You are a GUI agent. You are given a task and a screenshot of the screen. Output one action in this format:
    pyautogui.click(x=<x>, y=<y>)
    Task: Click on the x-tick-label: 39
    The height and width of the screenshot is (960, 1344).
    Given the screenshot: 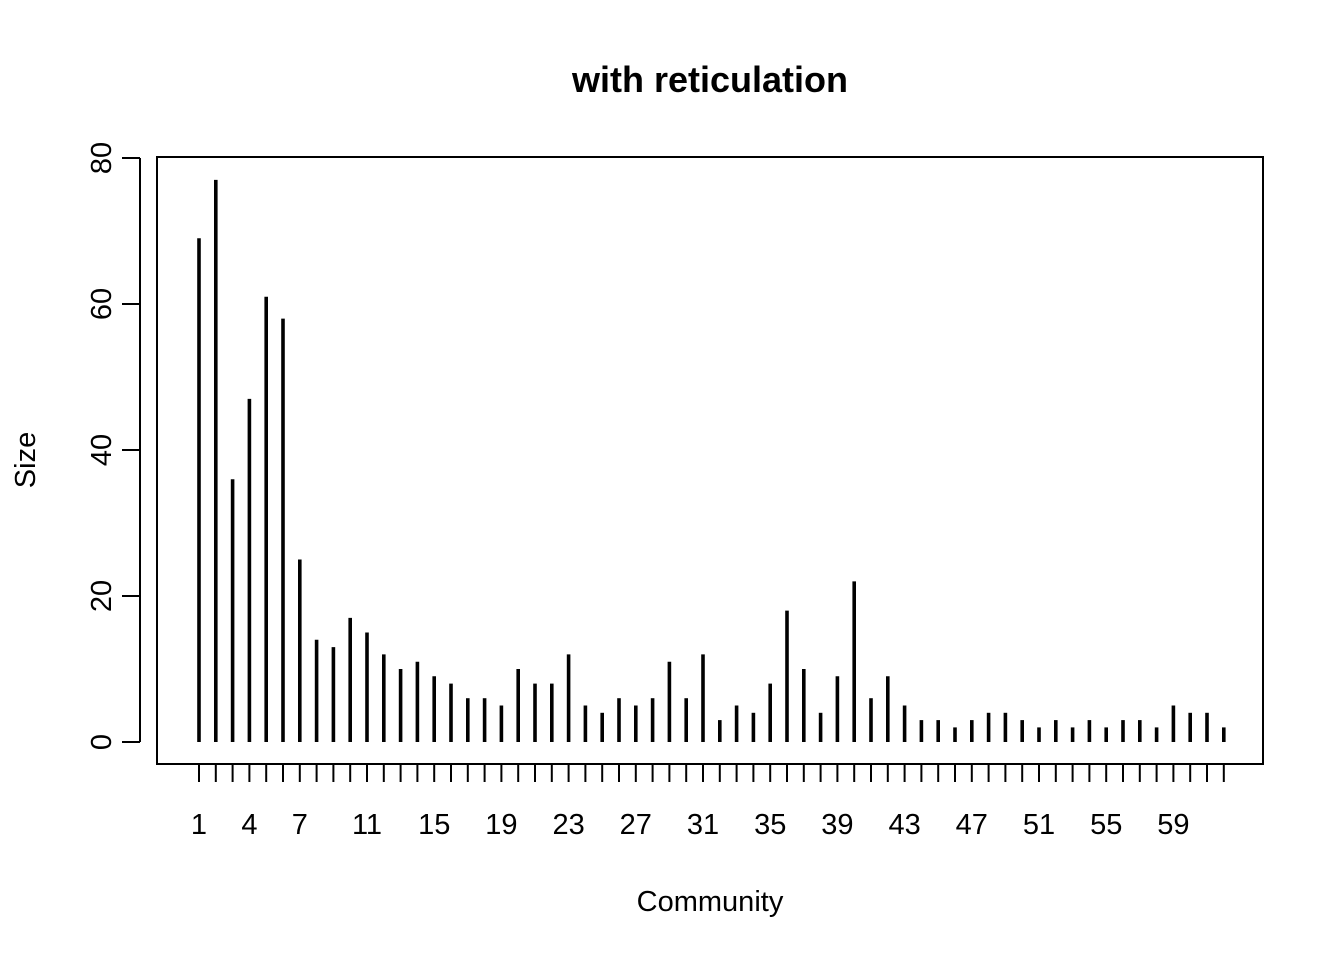 What is the action you would take?
    pyautogui.click(x=837, y=825)
    